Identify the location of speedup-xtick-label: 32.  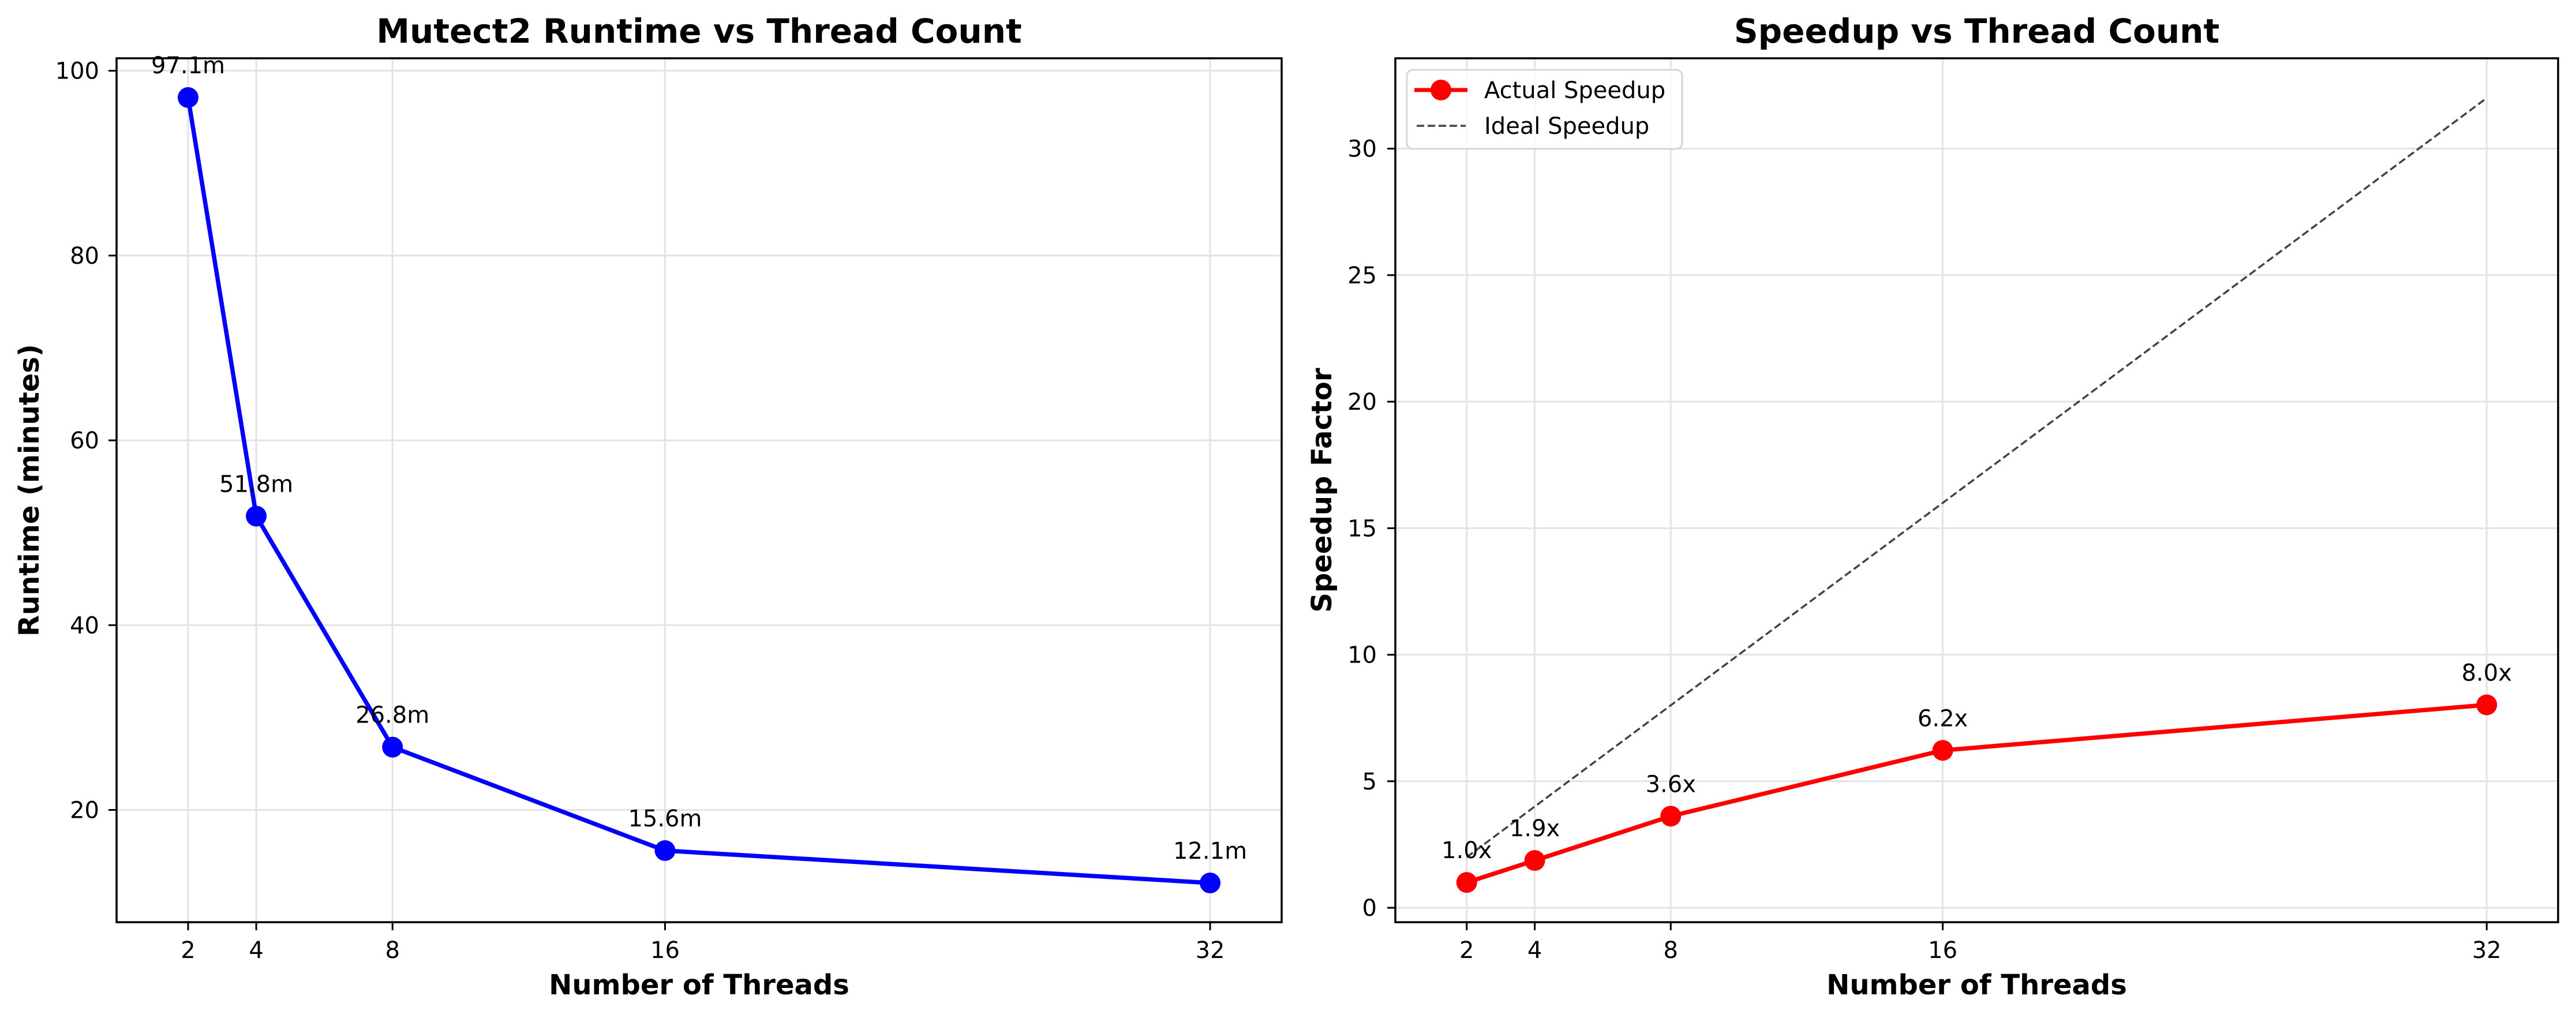
(2487, 950).